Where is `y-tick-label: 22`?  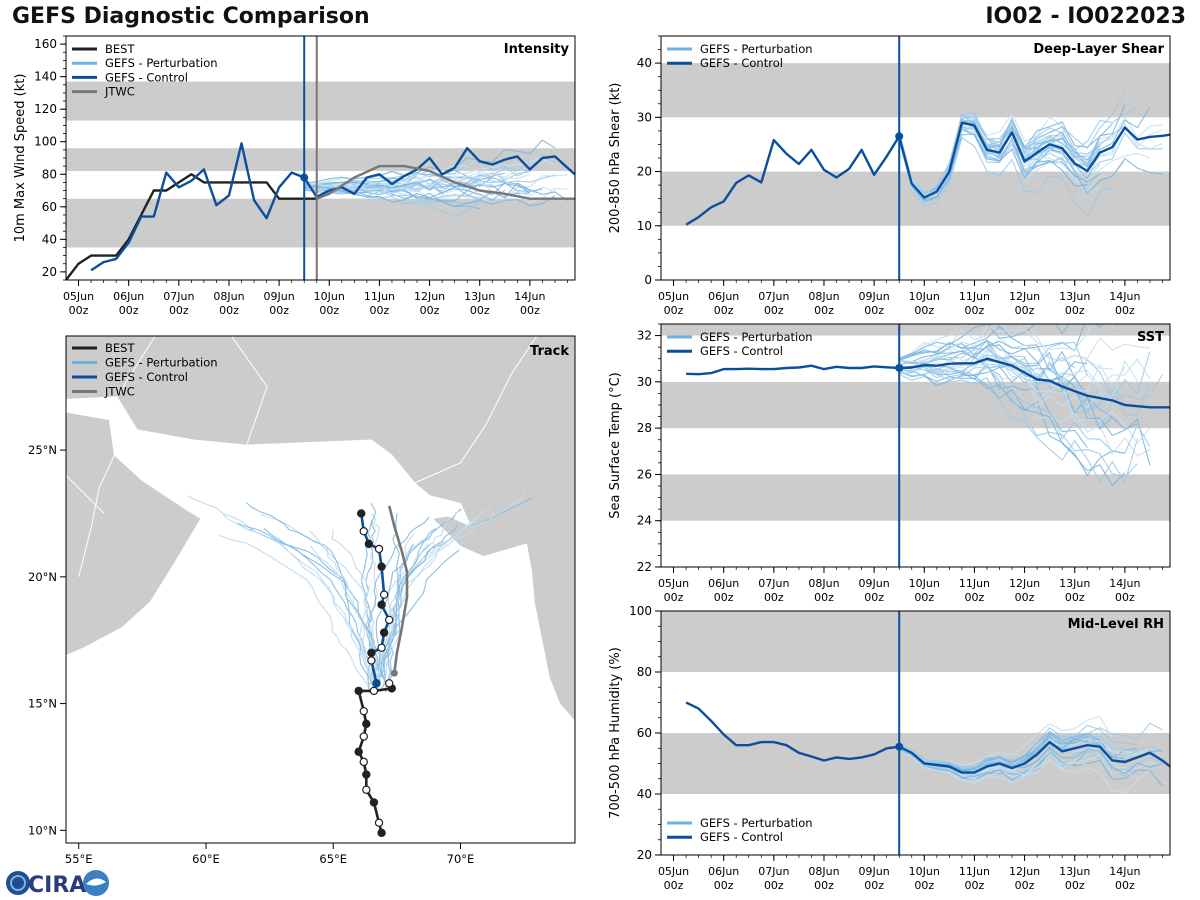 y-tick-label: 22 is located at coordinates (644, 567).